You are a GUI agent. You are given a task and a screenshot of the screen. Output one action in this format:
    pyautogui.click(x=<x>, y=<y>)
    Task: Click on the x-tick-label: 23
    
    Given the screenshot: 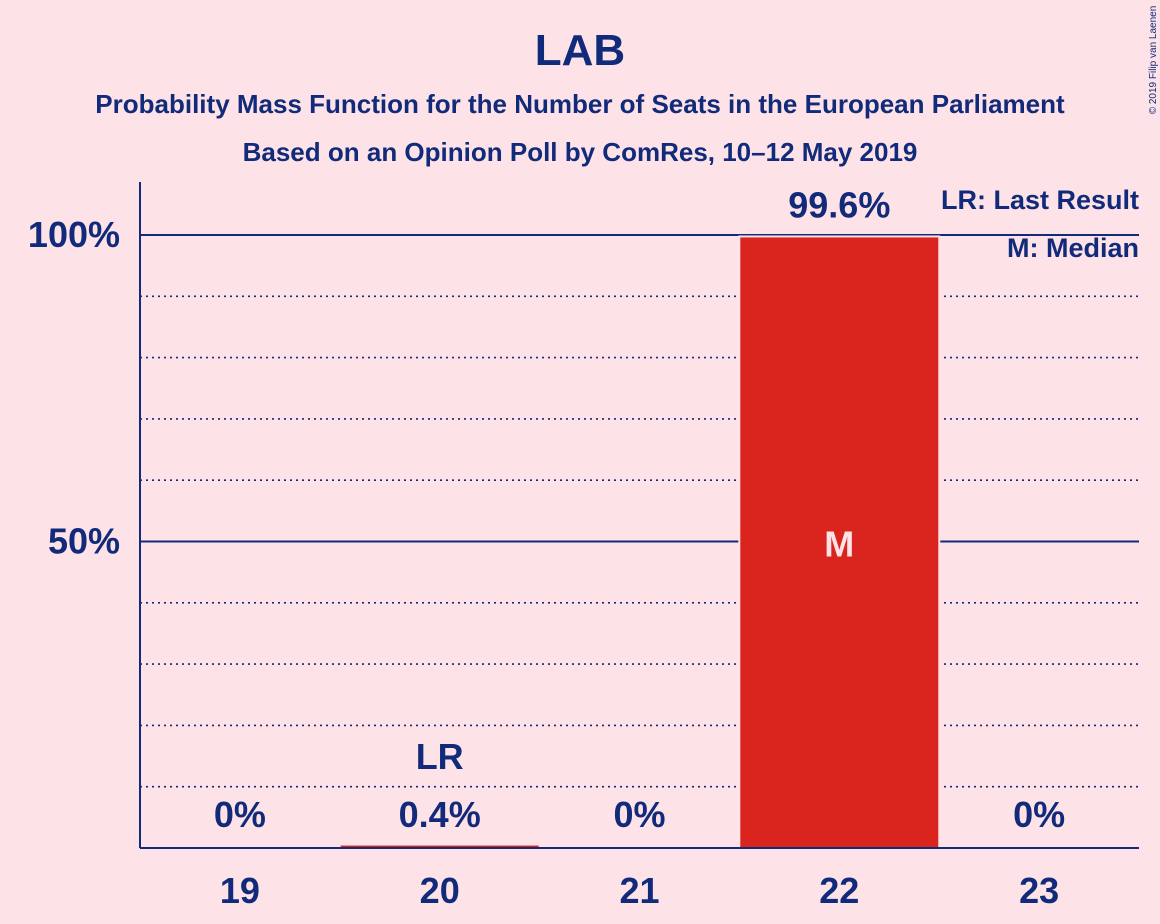 What is the action you would take?
    pyautogui.click(x=1039, y=890)
    